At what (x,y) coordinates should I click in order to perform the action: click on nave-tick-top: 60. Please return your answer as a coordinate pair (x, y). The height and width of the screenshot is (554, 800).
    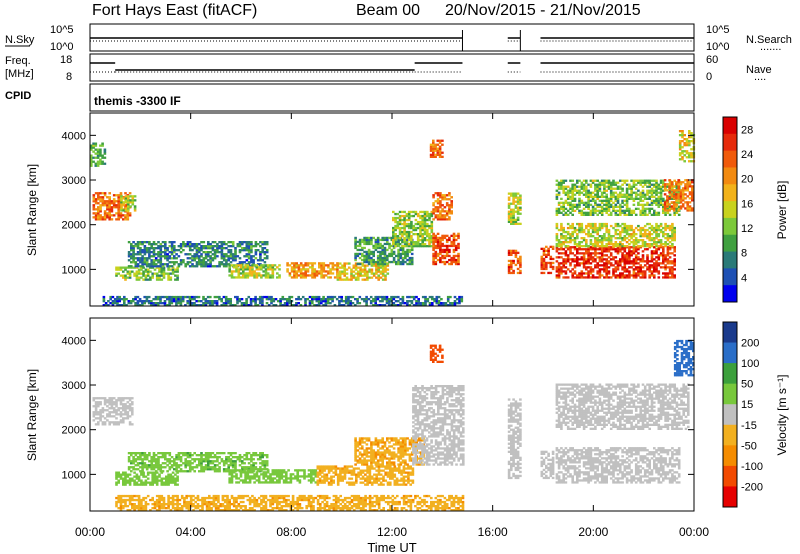
    Looking at the image, I should click on (712, 60).